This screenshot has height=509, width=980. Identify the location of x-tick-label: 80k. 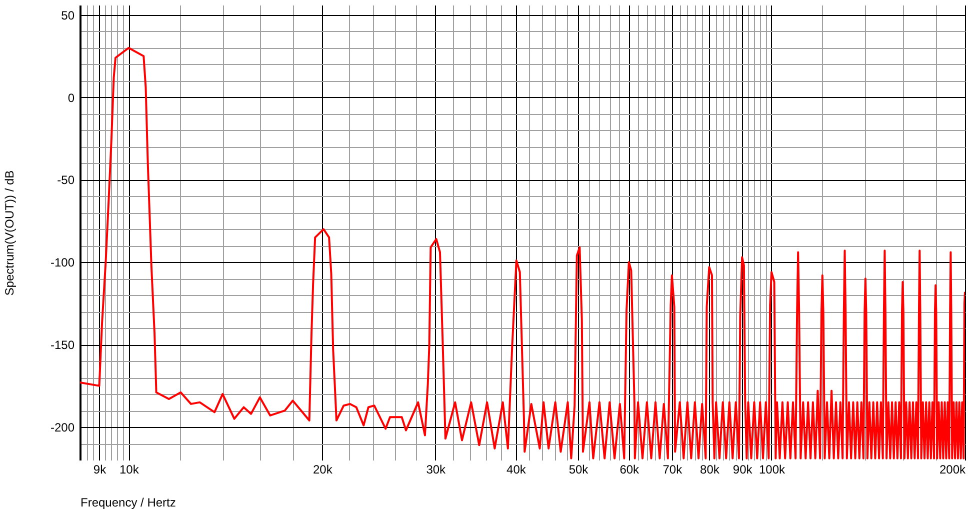
(710, 469).